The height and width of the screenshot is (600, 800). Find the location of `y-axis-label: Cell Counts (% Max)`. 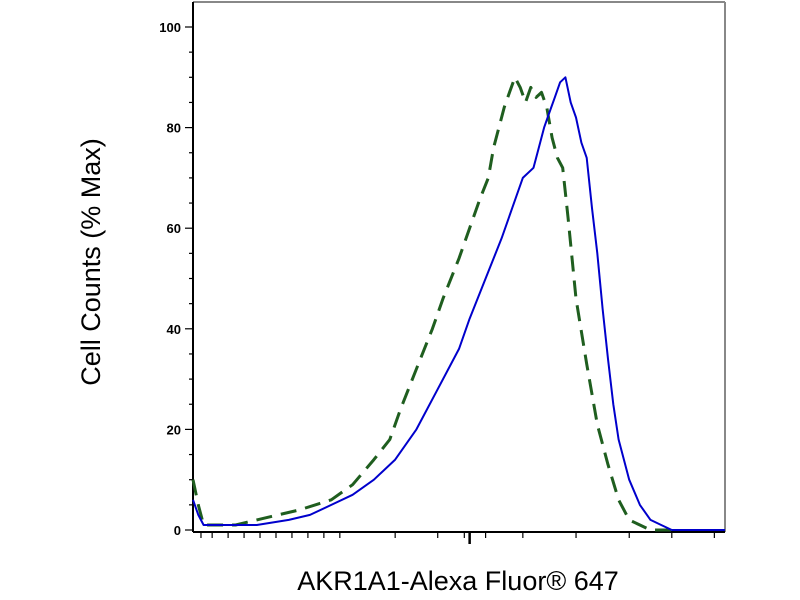

y-axis-label: Cell Counts (% Max) is located at coordinates (91, 262).